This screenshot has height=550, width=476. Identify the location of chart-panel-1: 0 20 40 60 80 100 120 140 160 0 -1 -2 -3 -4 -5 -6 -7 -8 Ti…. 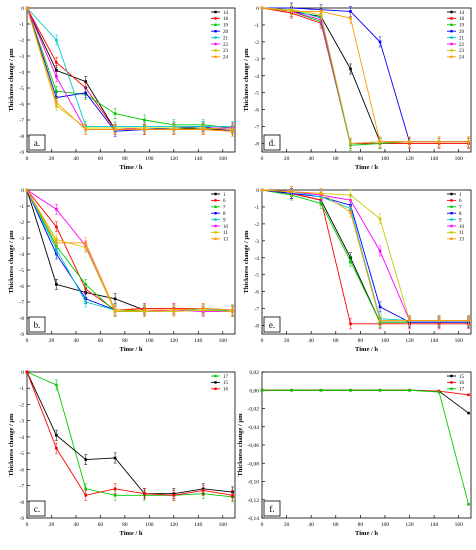
(357, 86).